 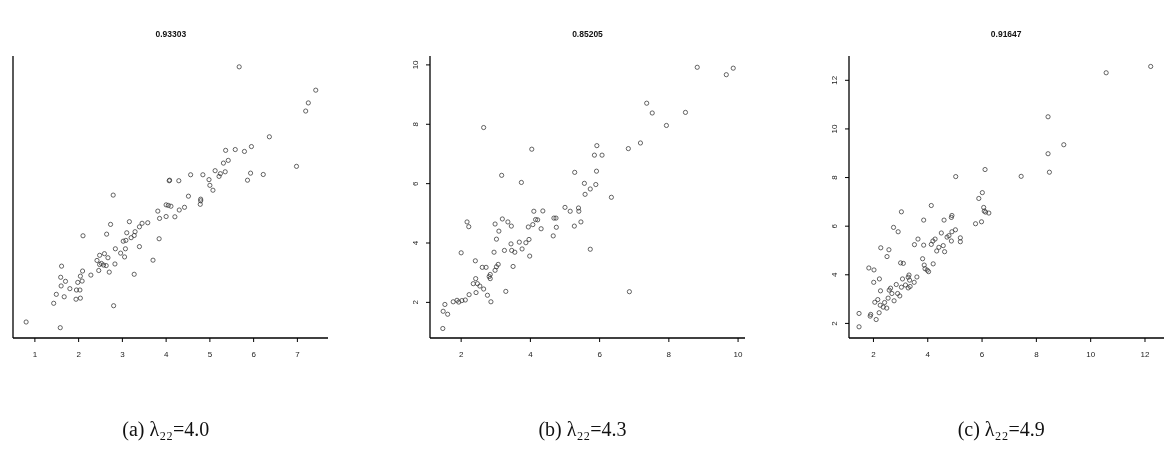 I want to click on x-tick-label: 3, so click(x=123, y=354).